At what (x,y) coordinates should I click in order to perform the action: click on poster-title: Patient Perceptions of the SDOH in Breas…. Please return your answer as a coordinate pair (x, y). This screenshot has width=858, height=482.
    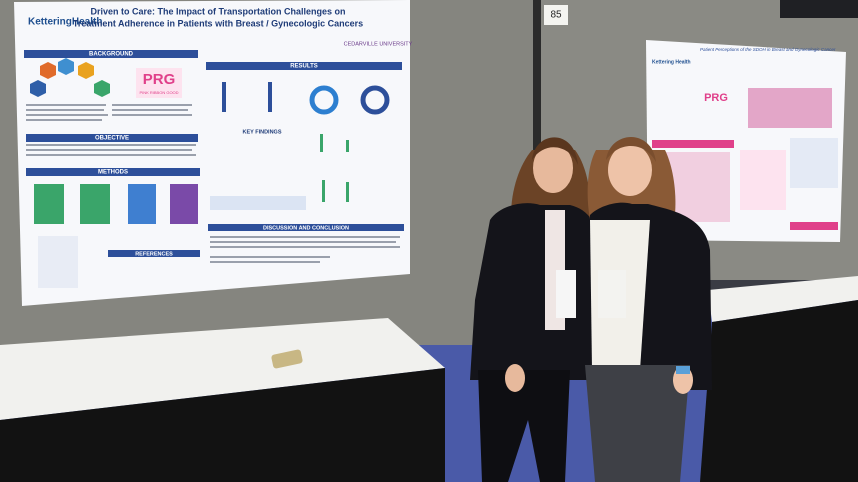
    Looking at the image, I should click on (768, 49).